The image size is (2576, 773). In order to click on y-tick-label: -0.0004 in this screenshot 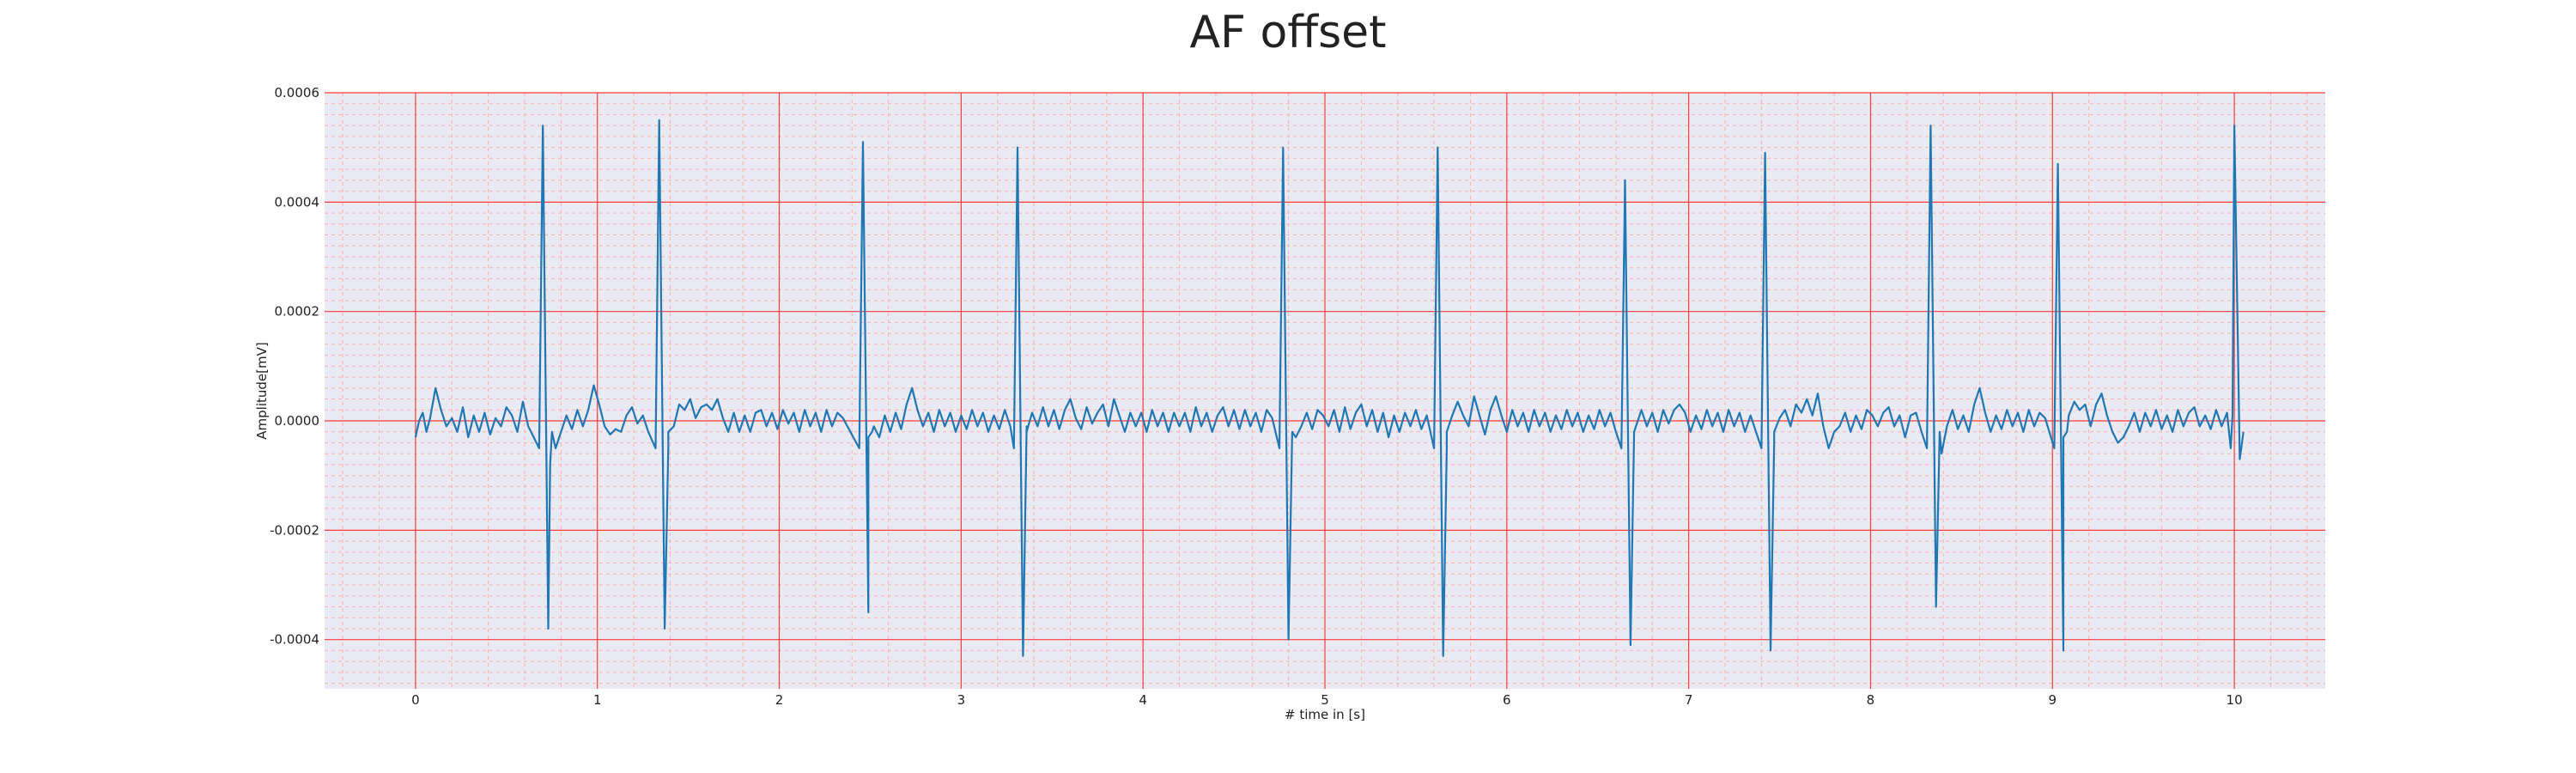, I will do `click(294, 640)`.